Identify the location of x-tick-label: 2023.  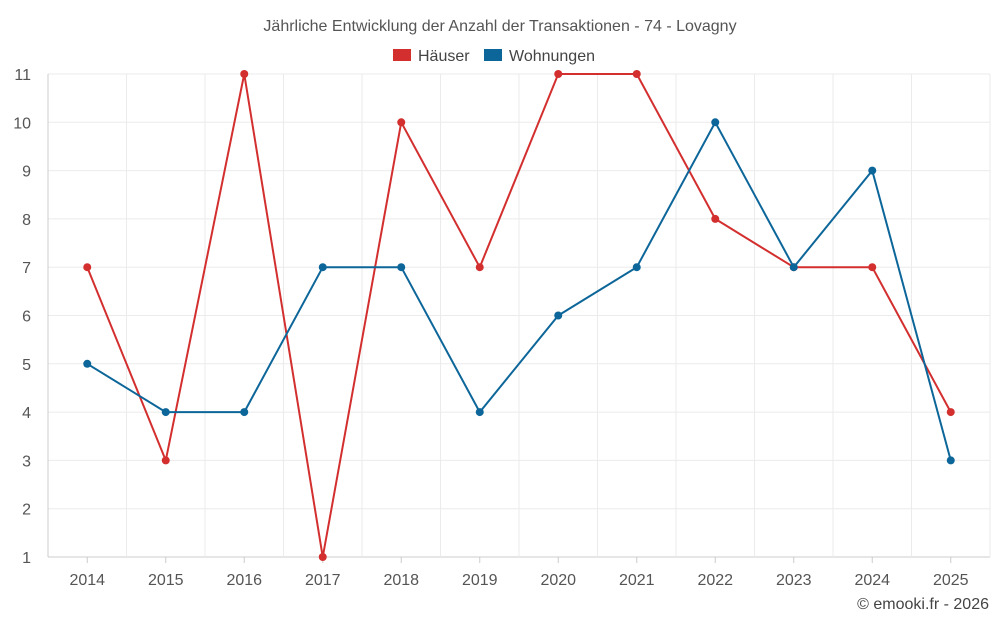
(794, 580).